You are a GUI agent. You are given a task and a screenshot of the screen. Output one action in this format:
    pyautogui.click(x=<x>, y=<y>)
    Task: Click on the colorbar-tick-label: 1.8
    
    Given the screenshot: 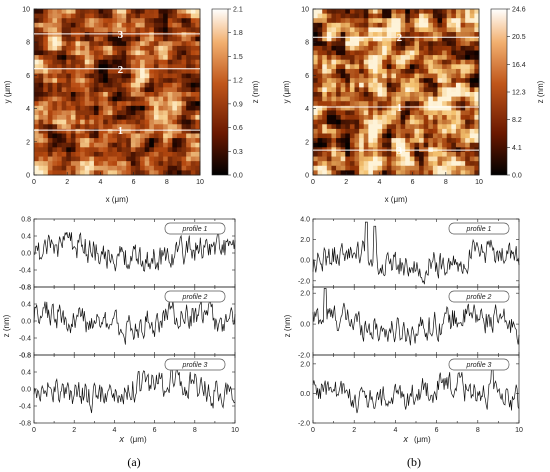 What is the action you would take?
    pyautogui.click(x=238, y=33)
    